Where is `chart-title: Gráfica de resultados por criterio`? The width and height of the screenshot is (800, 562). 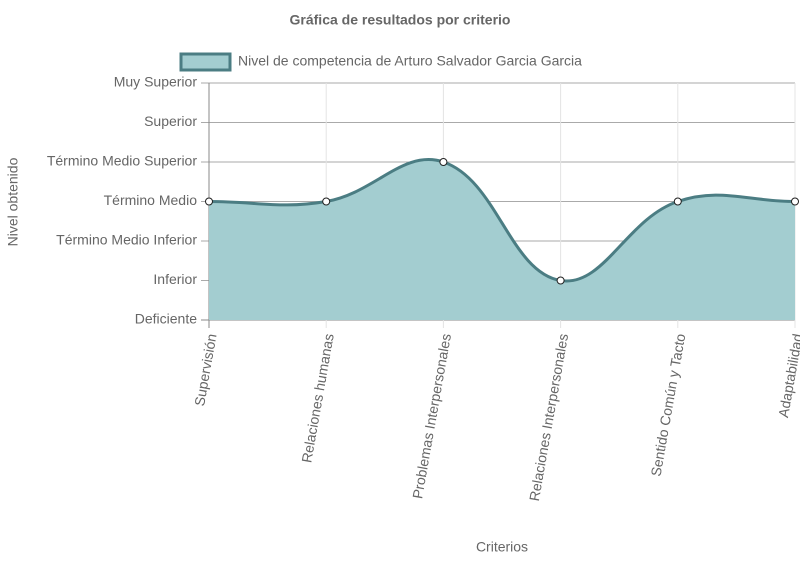
chart-title: Gráfica de resultados por criterio is located at coordinates (400, 20).